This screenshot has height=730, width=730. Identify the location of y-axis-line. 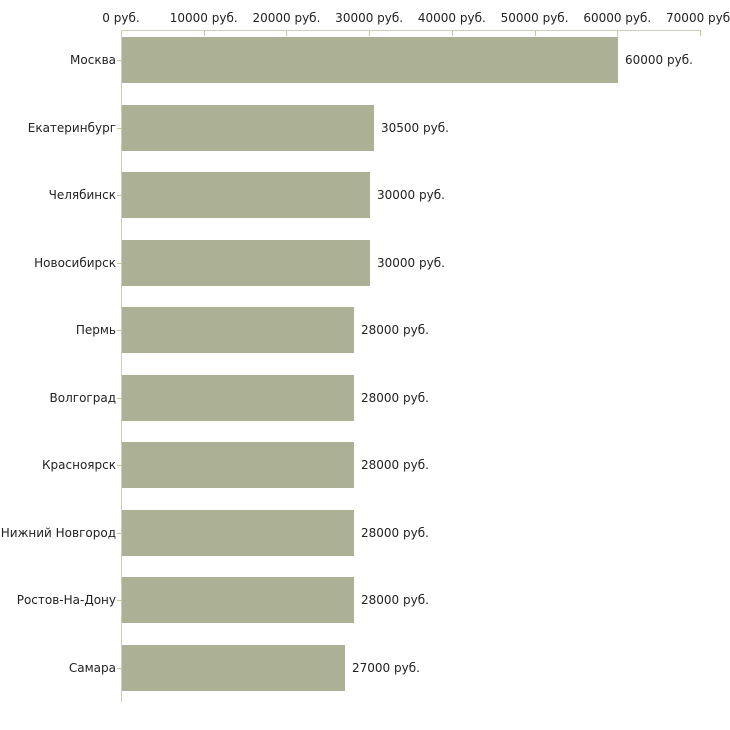
(121, 366).